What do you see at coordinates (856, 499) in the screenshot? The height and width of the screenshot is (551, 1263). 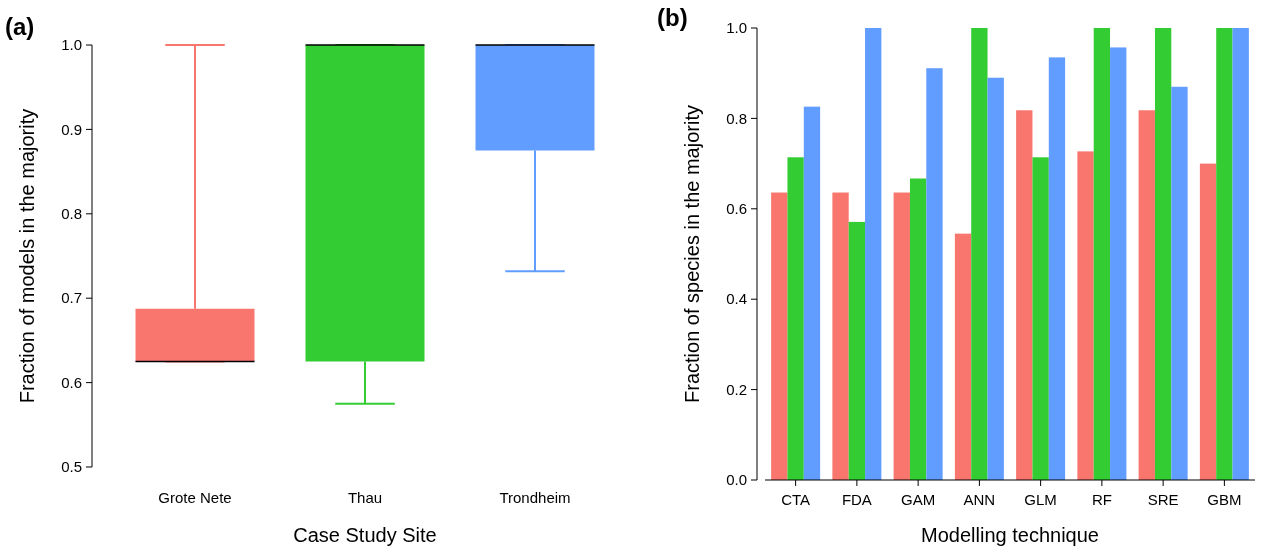 I see `x-tick-label: FDA` at bounding box center [856, 499].